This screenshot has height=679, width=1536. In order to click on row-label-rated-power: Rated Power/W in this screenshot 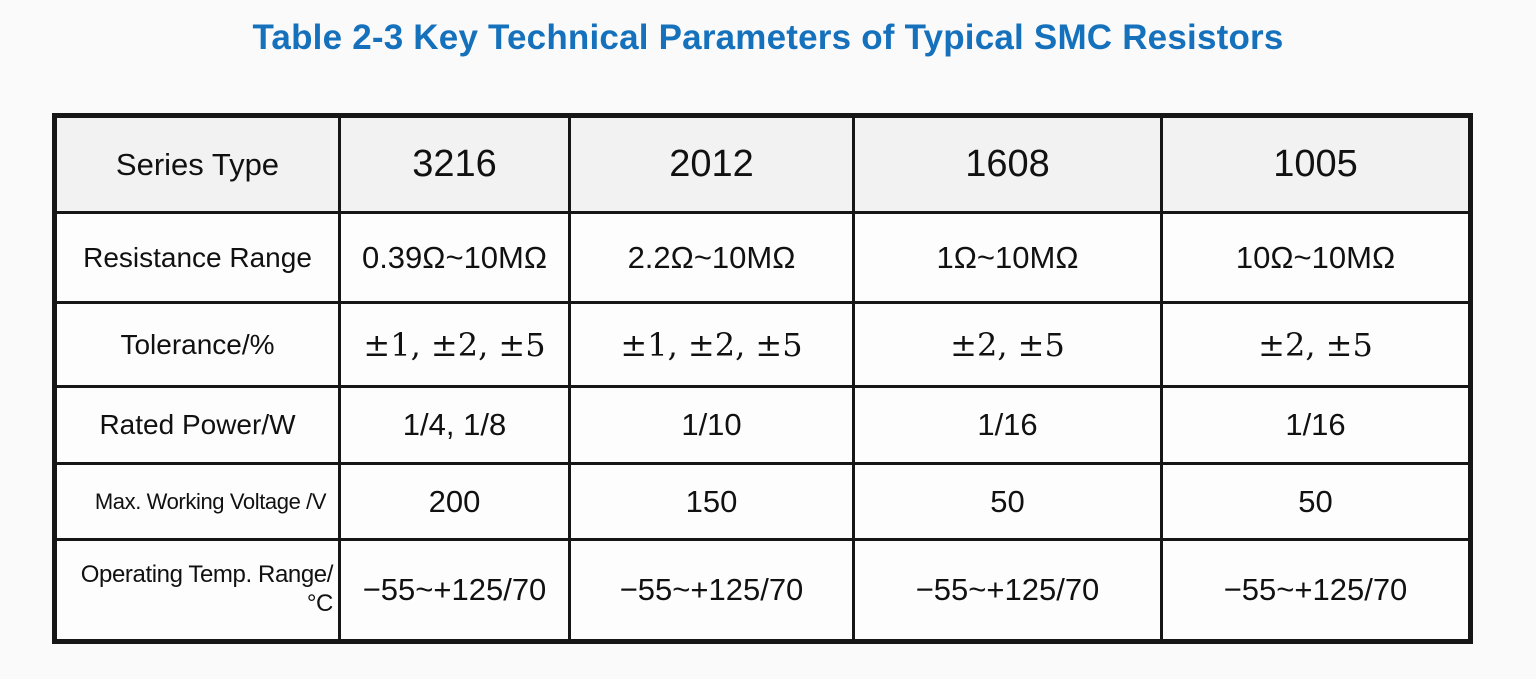, I will do `click(197, 425)`.